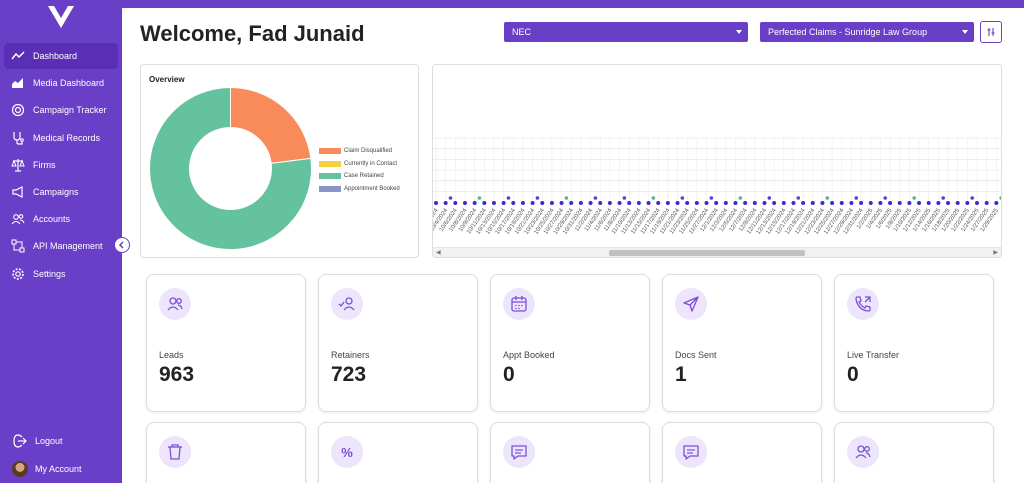 This screenshot has height=483, width=1024. Describe the element at coordinates (122, 245) in the screenshot. I see `sidebar-collapse-button` at that location.